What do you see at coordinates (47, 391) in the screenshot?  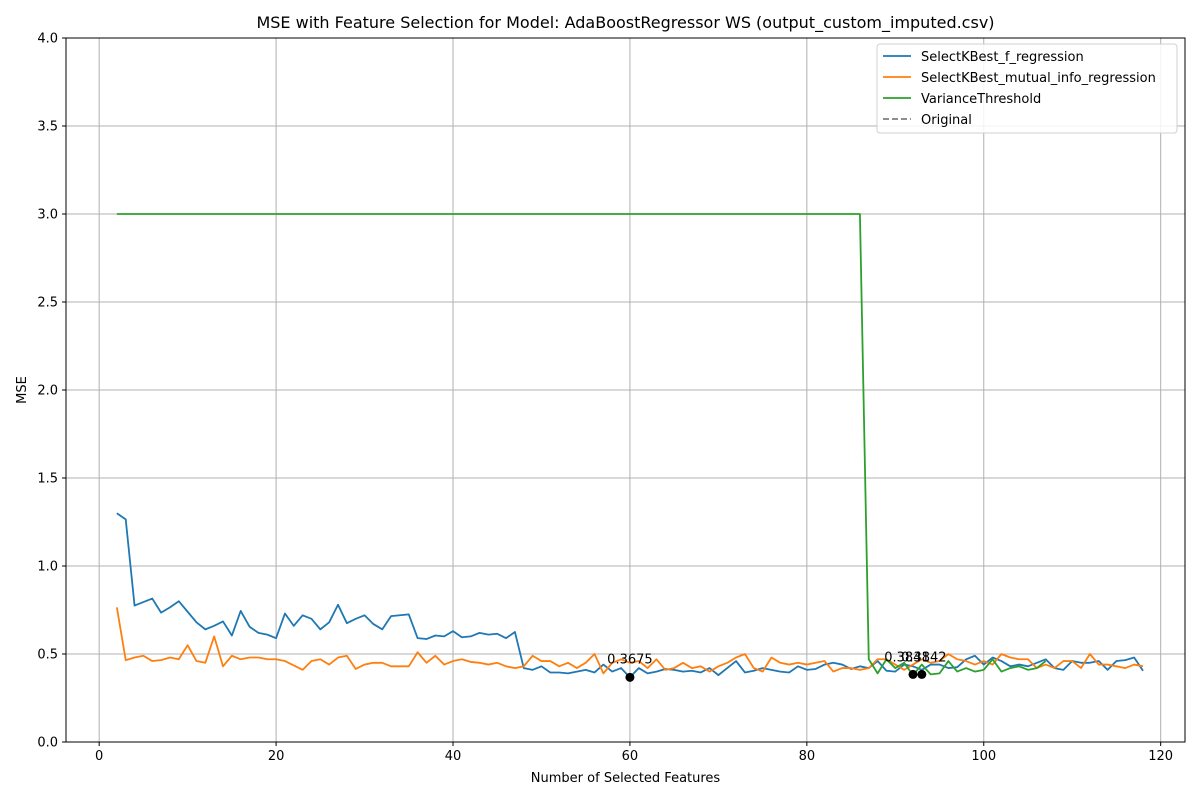 I see `y-tick-label: 2.0` at bounding box center [47, 391].